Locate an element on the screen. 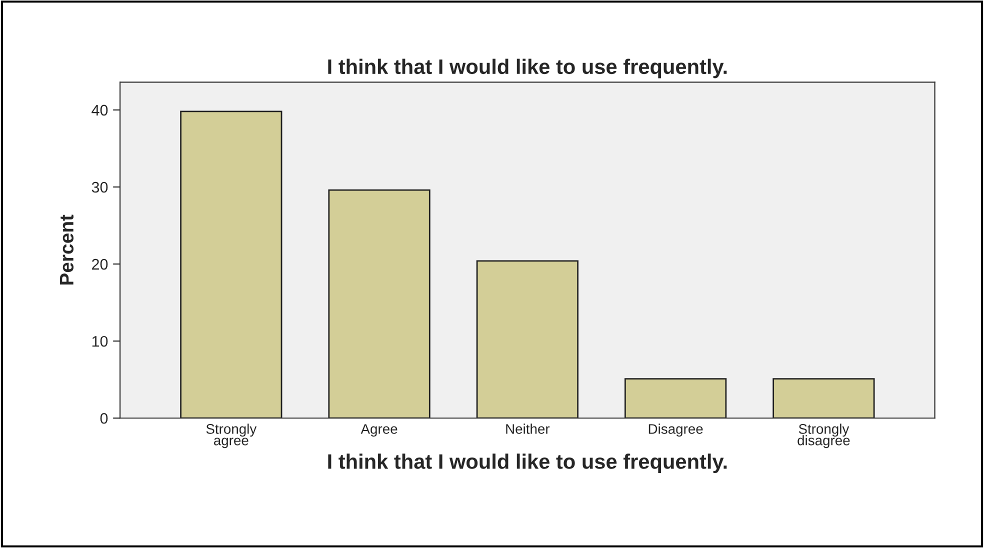  y-tick-label: 20 is located at coordinates (100, 264).